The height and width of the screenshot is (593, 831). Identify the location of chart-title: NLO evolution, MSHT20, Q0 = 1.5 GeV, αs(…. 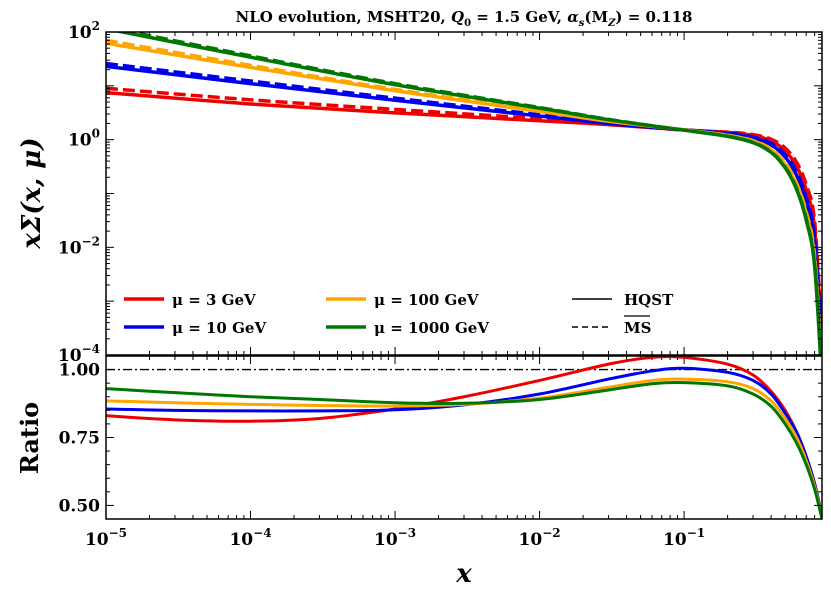
(464, 18).